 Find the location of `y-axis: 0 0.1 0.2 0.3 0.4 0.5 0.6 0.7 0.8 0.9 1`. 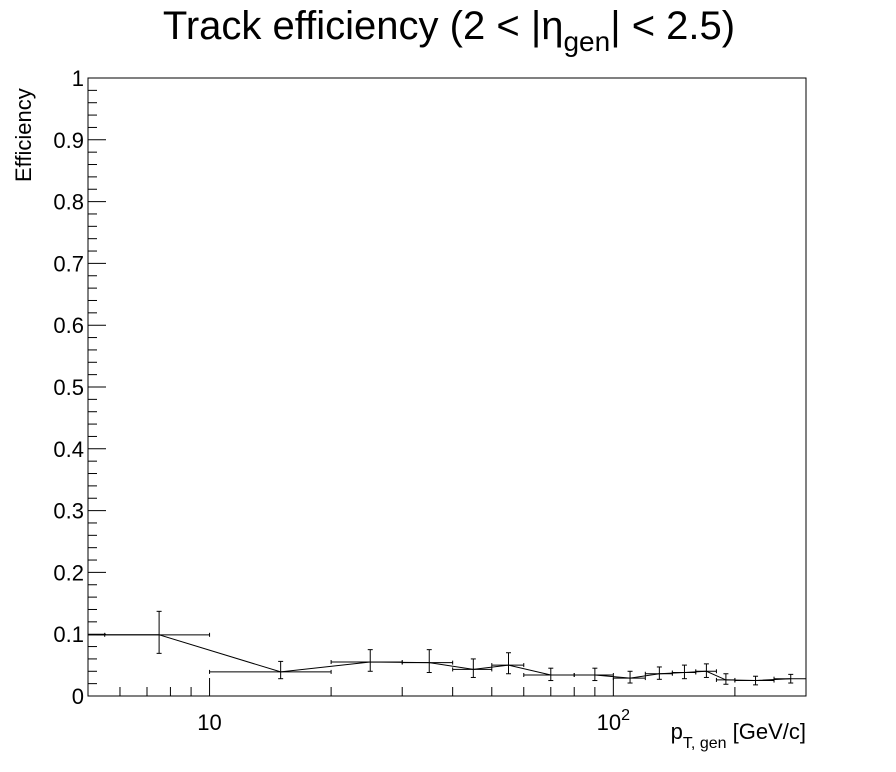

y-axis: 0 0.1 0.2 0.3 0.4 0.5 0.6 0.7 0.8 0.9 1 is located at coordinates (79, 387).